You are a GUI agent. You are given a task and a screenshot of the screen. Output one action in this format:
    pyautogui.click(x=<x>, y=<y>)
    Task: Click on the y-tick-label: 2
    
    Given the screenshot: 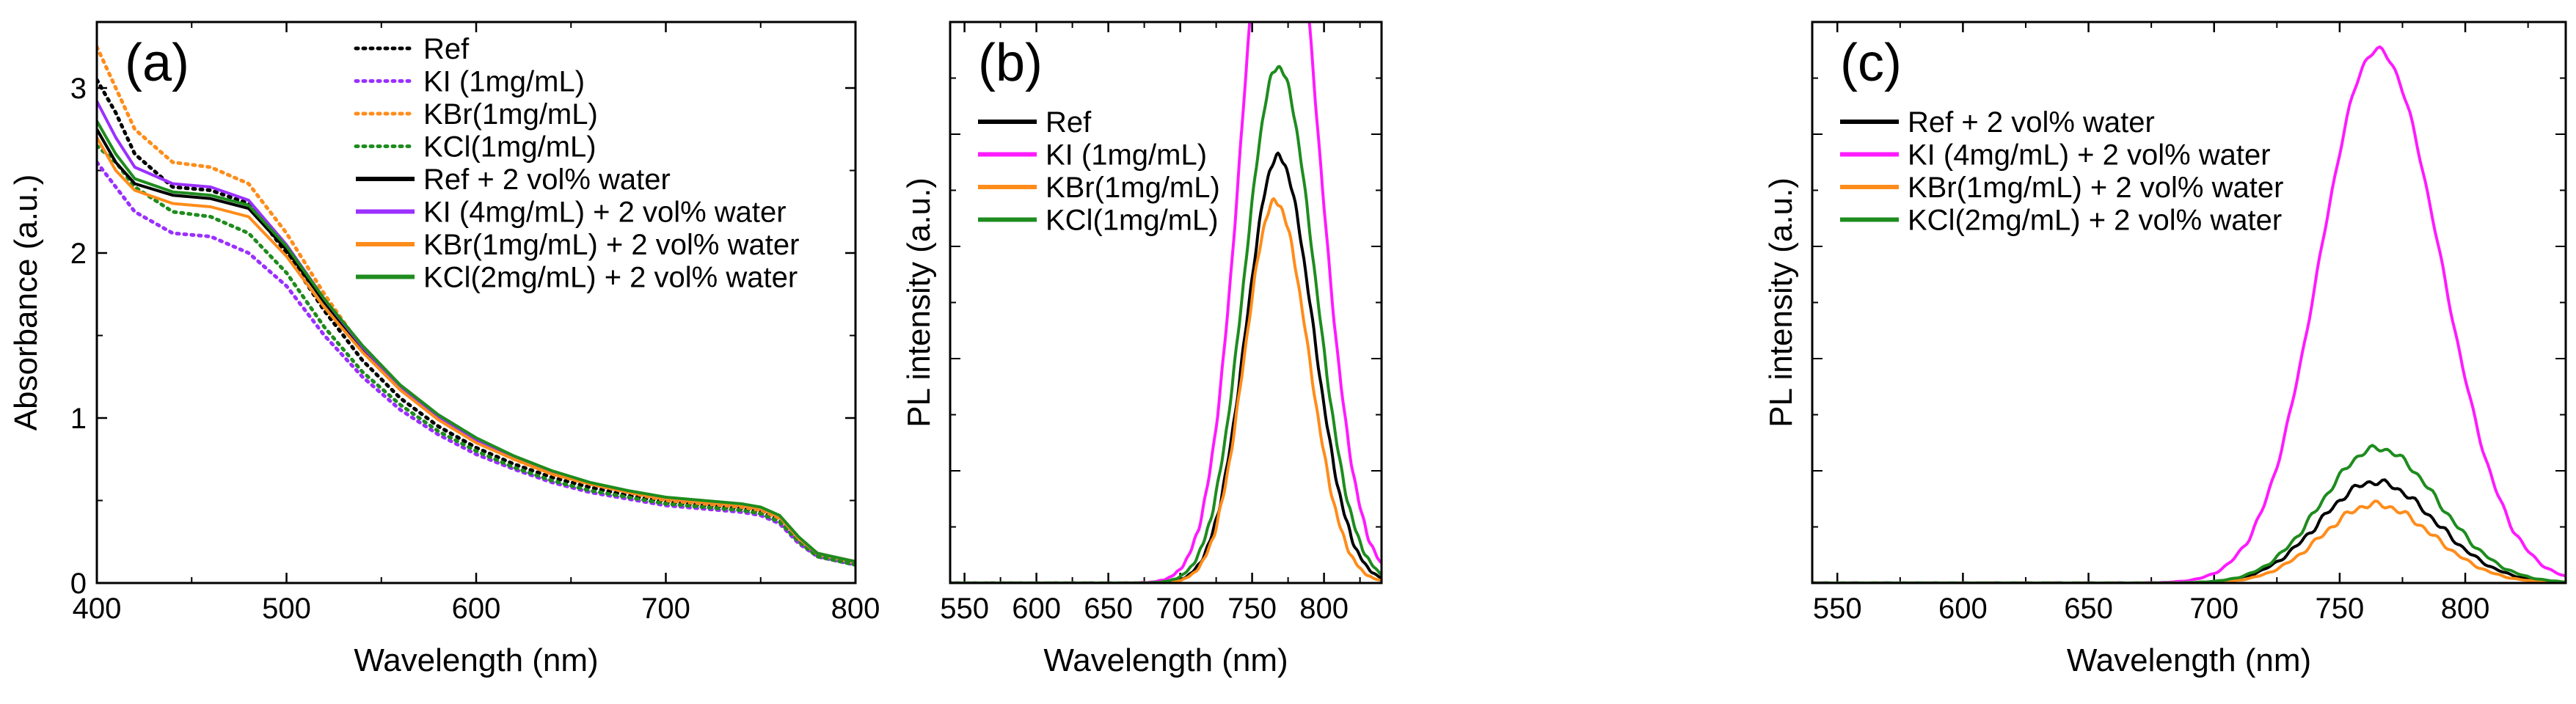 What is the action you would take?
    pyautogui.click(x=79, y=254)
    